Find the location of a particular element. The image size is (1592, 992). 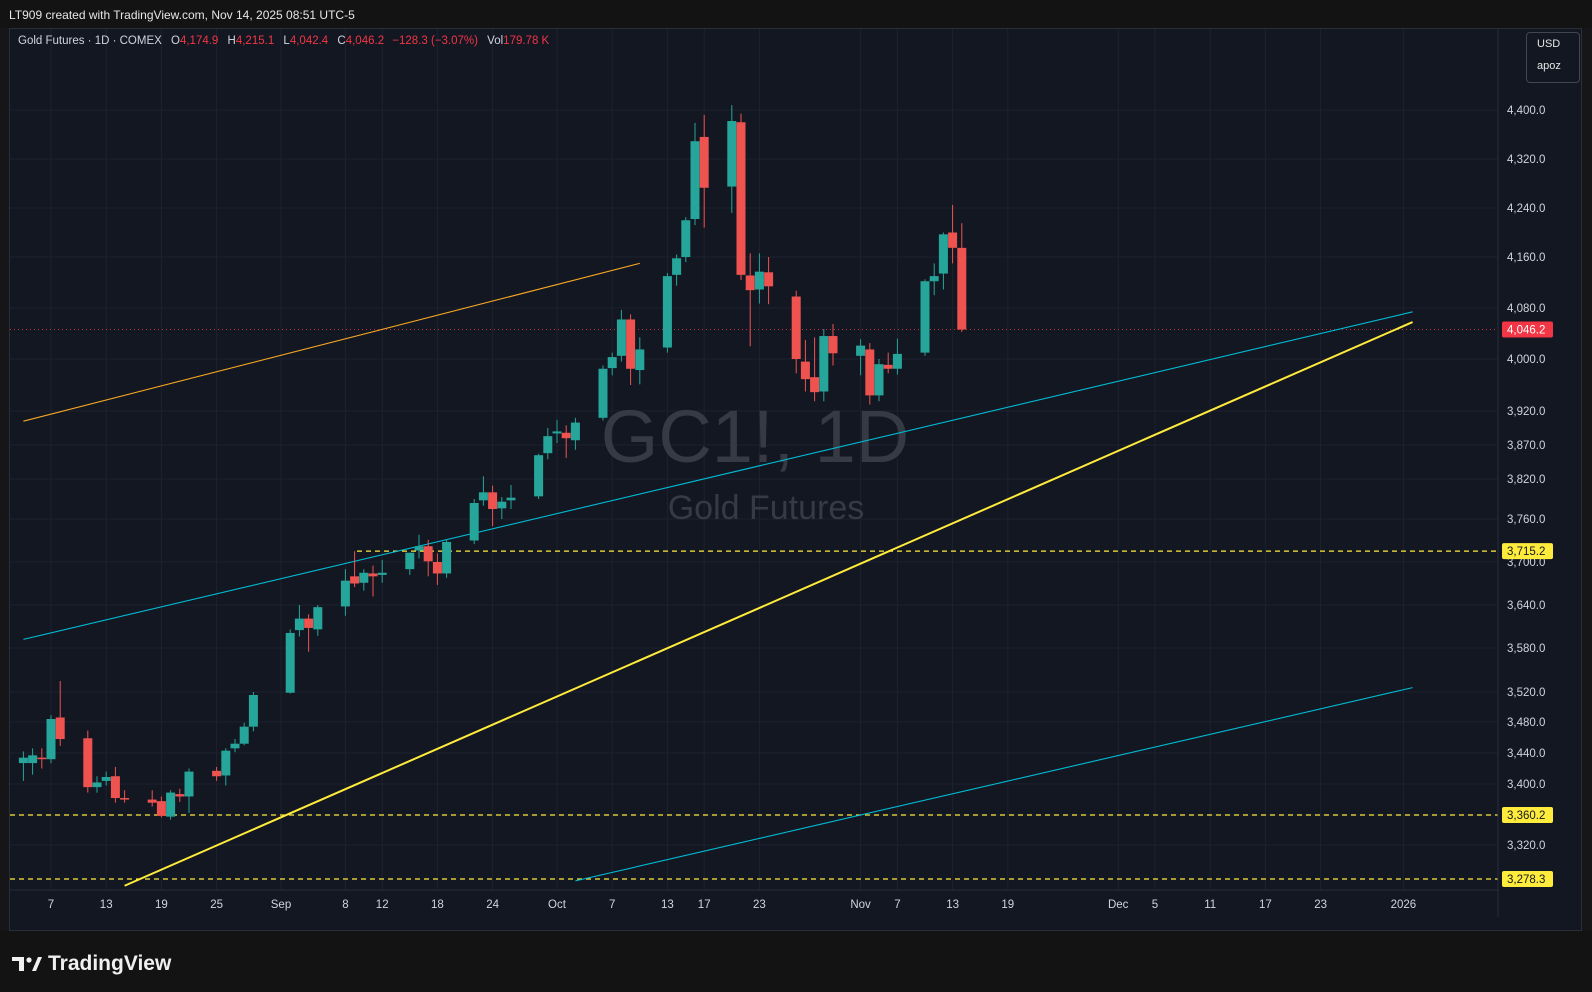

price-tick-label: 3,440.0 is located at coordinates (1526, 754).